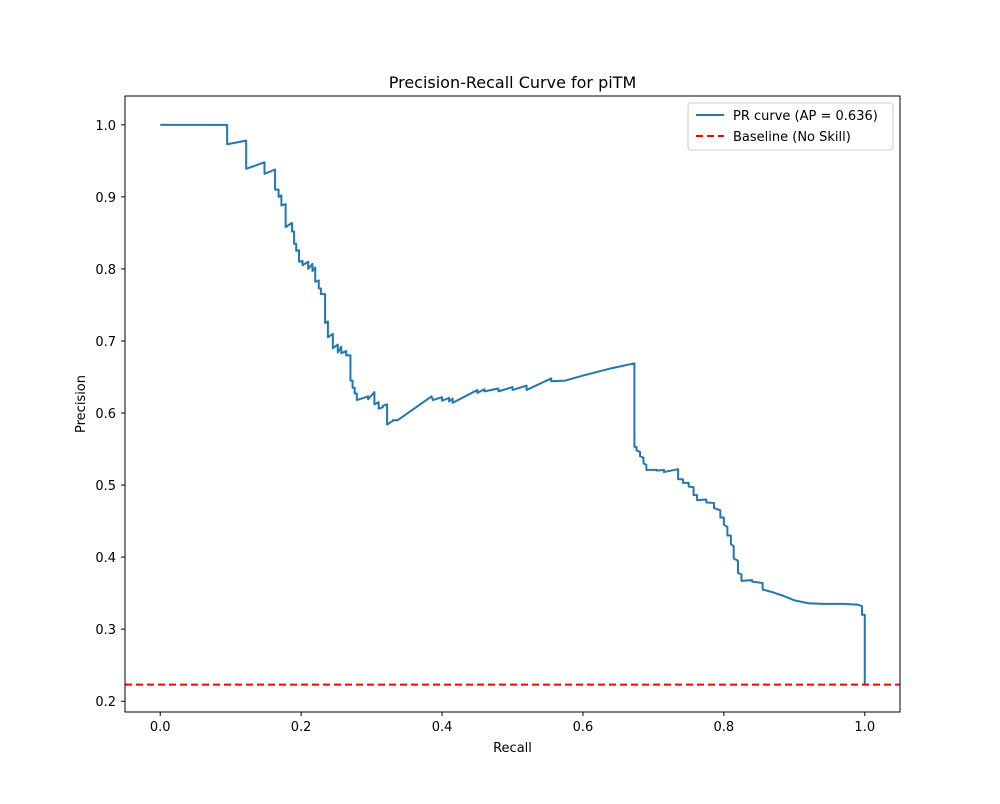 Image resolution: width=1000 pixels, height=804 pixels. What do you see at coordinates (105, 270) in the screenshot?
I see `y-tick-label: 0.8` at bounding box center [105, 270].